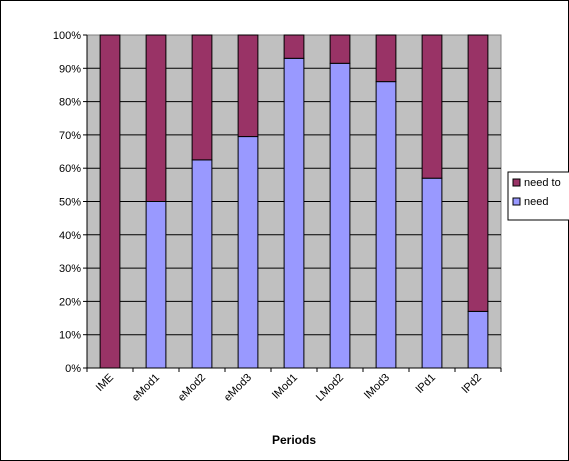  What do you see at coordinates (67, 36) in the screenshot?
I see `y-tick-label: 100%` at bounding box center [67, 36].